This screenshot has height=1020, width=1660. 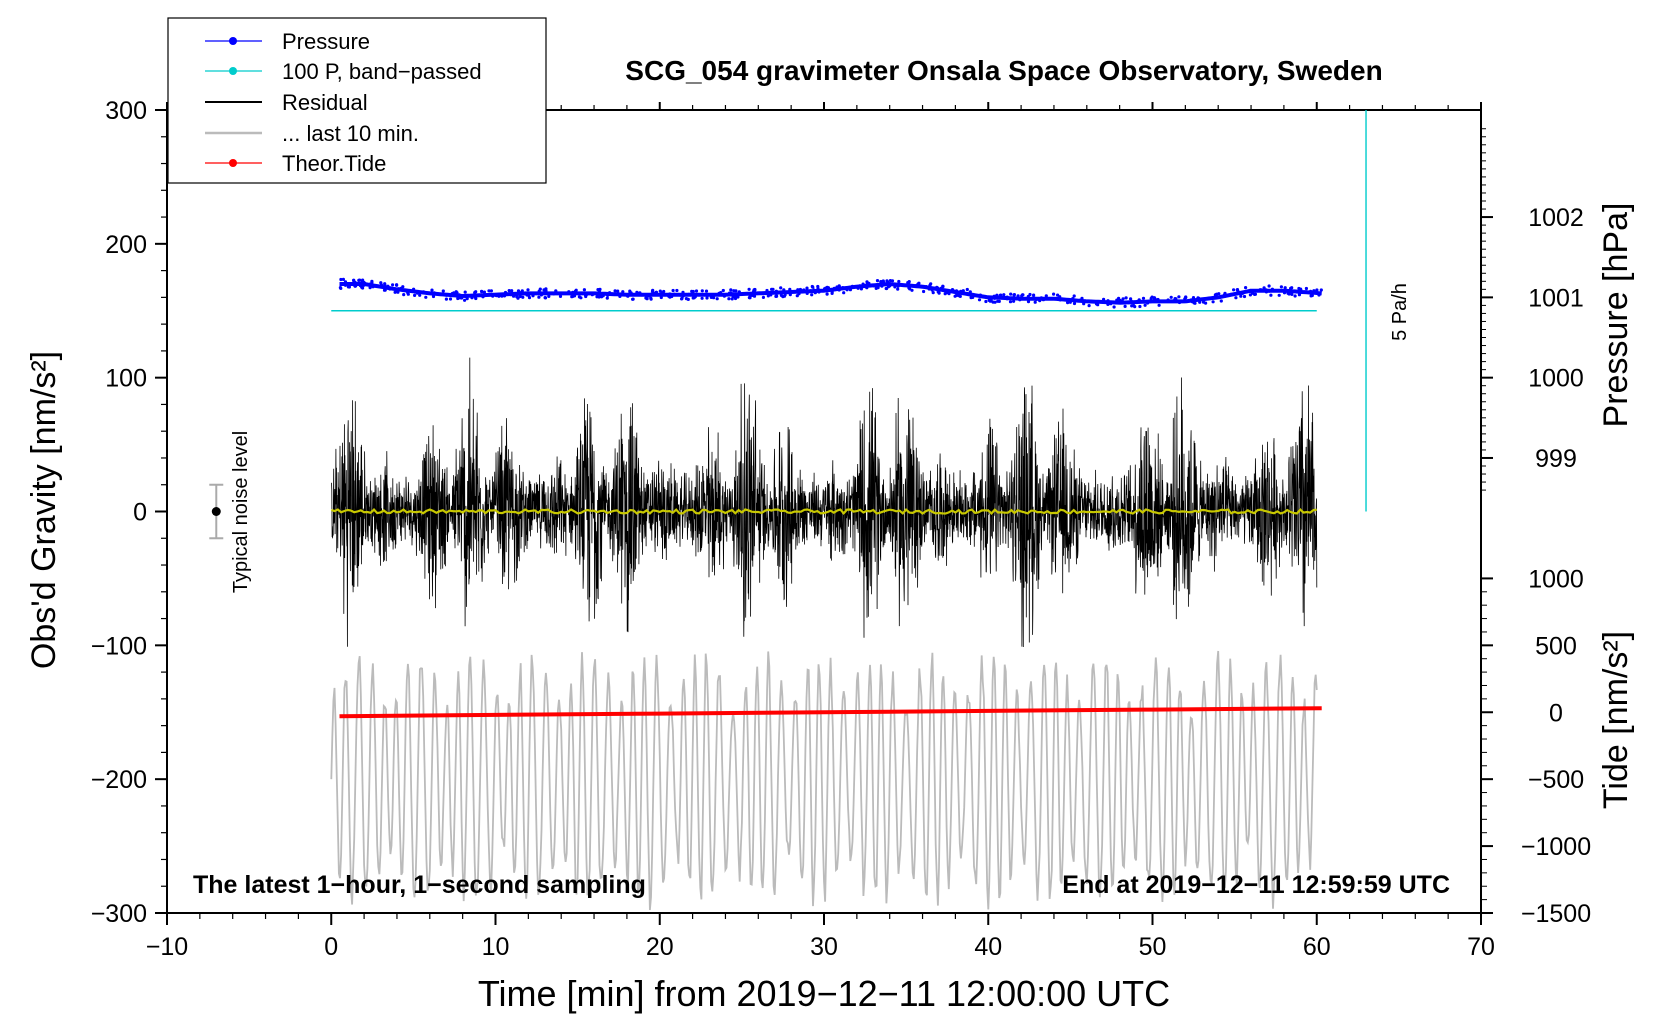 I want to click on pressure-tick-label: 1002, so click(x=1556, y=218).